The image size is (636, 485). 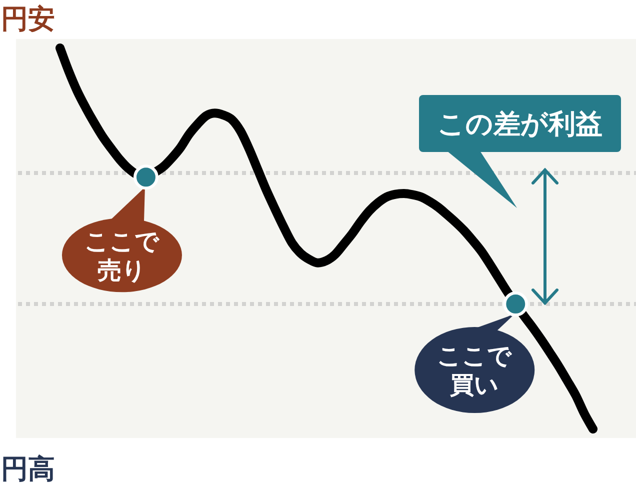 What do you see at coordinates (28, 19) in the screenshot?
I see `axis-end-label-top: 円安` at bounding box center [28, 19].